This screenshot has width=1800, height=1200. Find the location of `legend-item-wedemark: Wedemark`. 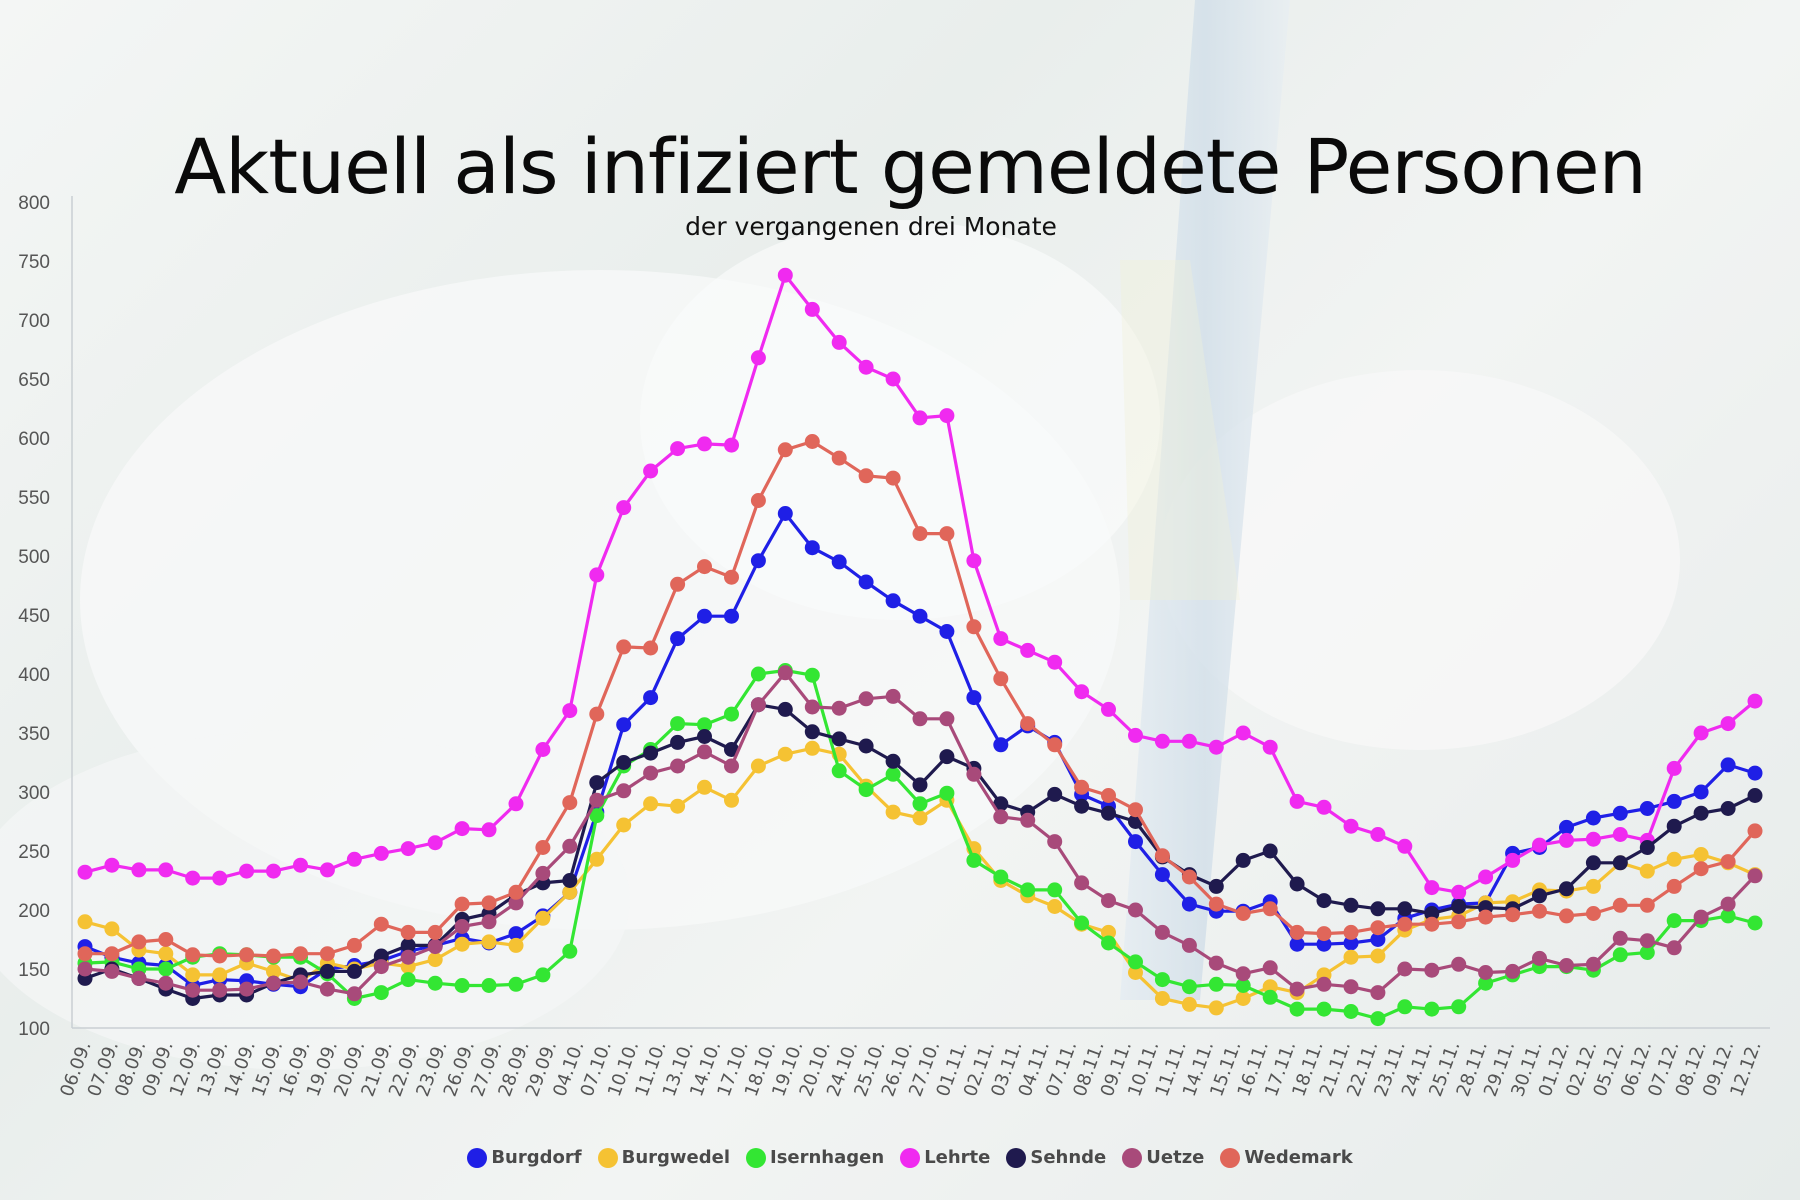

legend-item-wedemark: Wedemark is located at coordinates (1286, 1157).